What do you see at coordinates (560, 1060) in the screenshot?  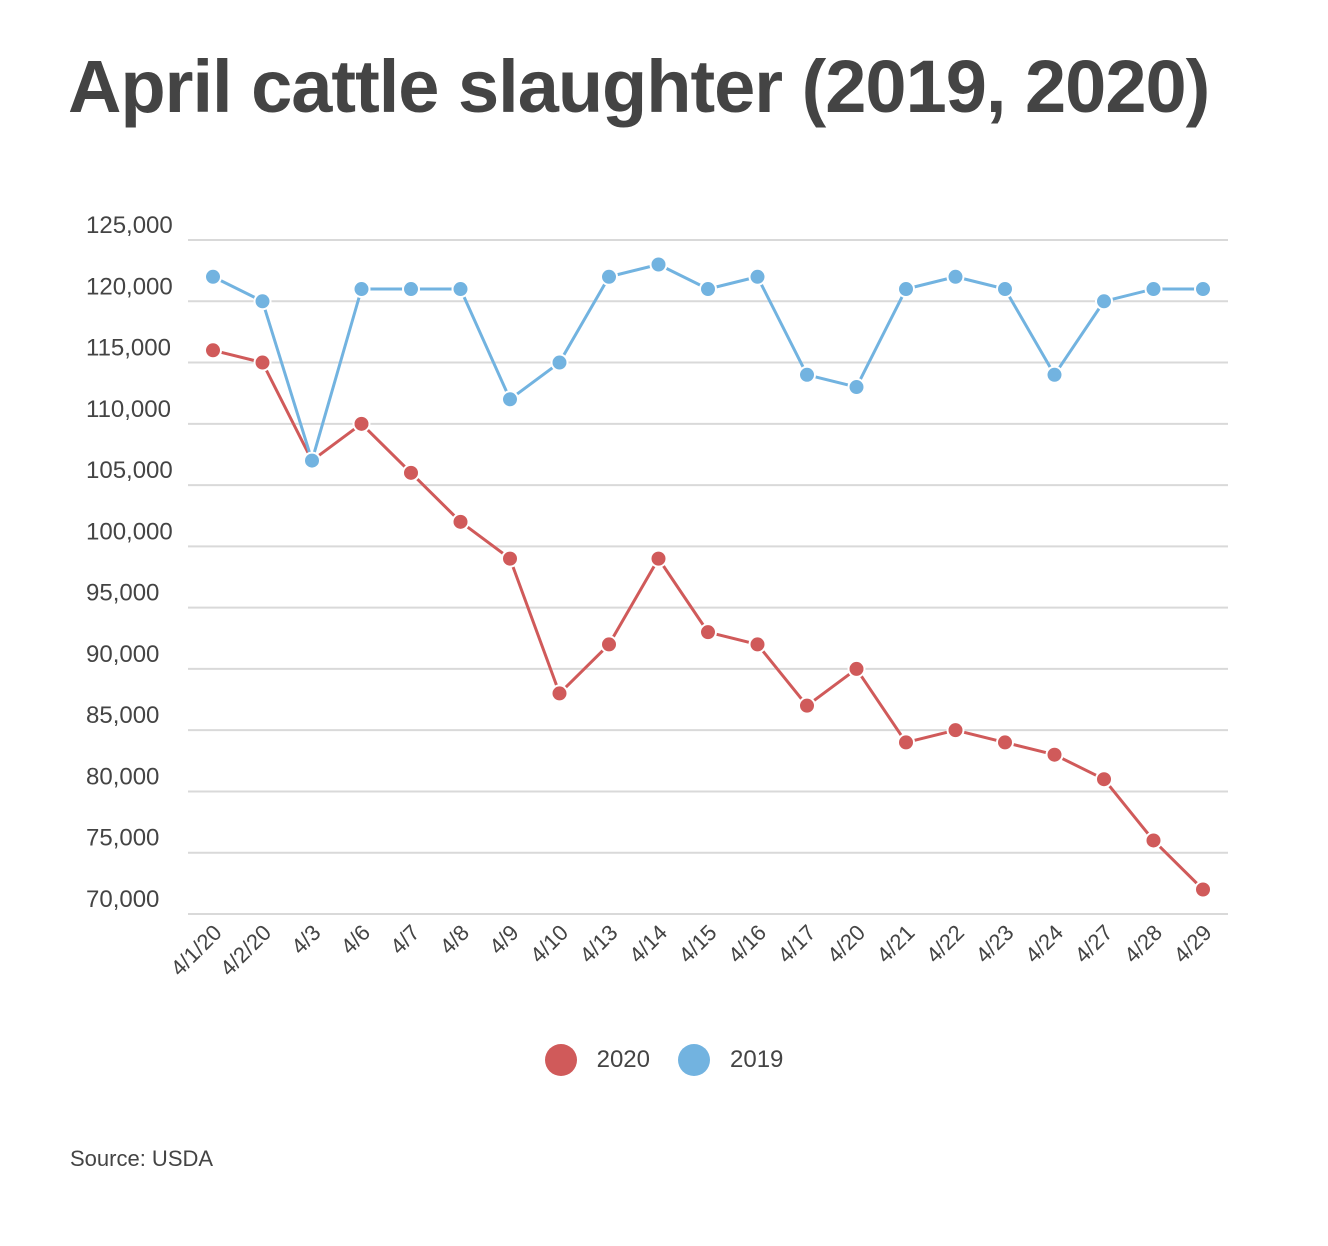 I see `legend-marker-2020` at bounding box center [560, 1060].